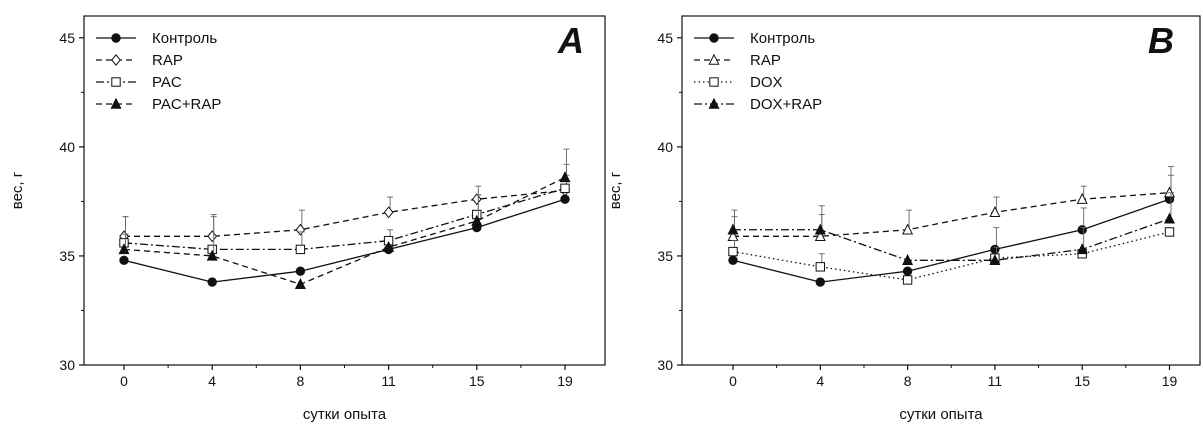 The width and height of the screenshot is (1203, 425). I want to click on legend: Контроль RAP DOX DOX+RAP, so click(758, 71).